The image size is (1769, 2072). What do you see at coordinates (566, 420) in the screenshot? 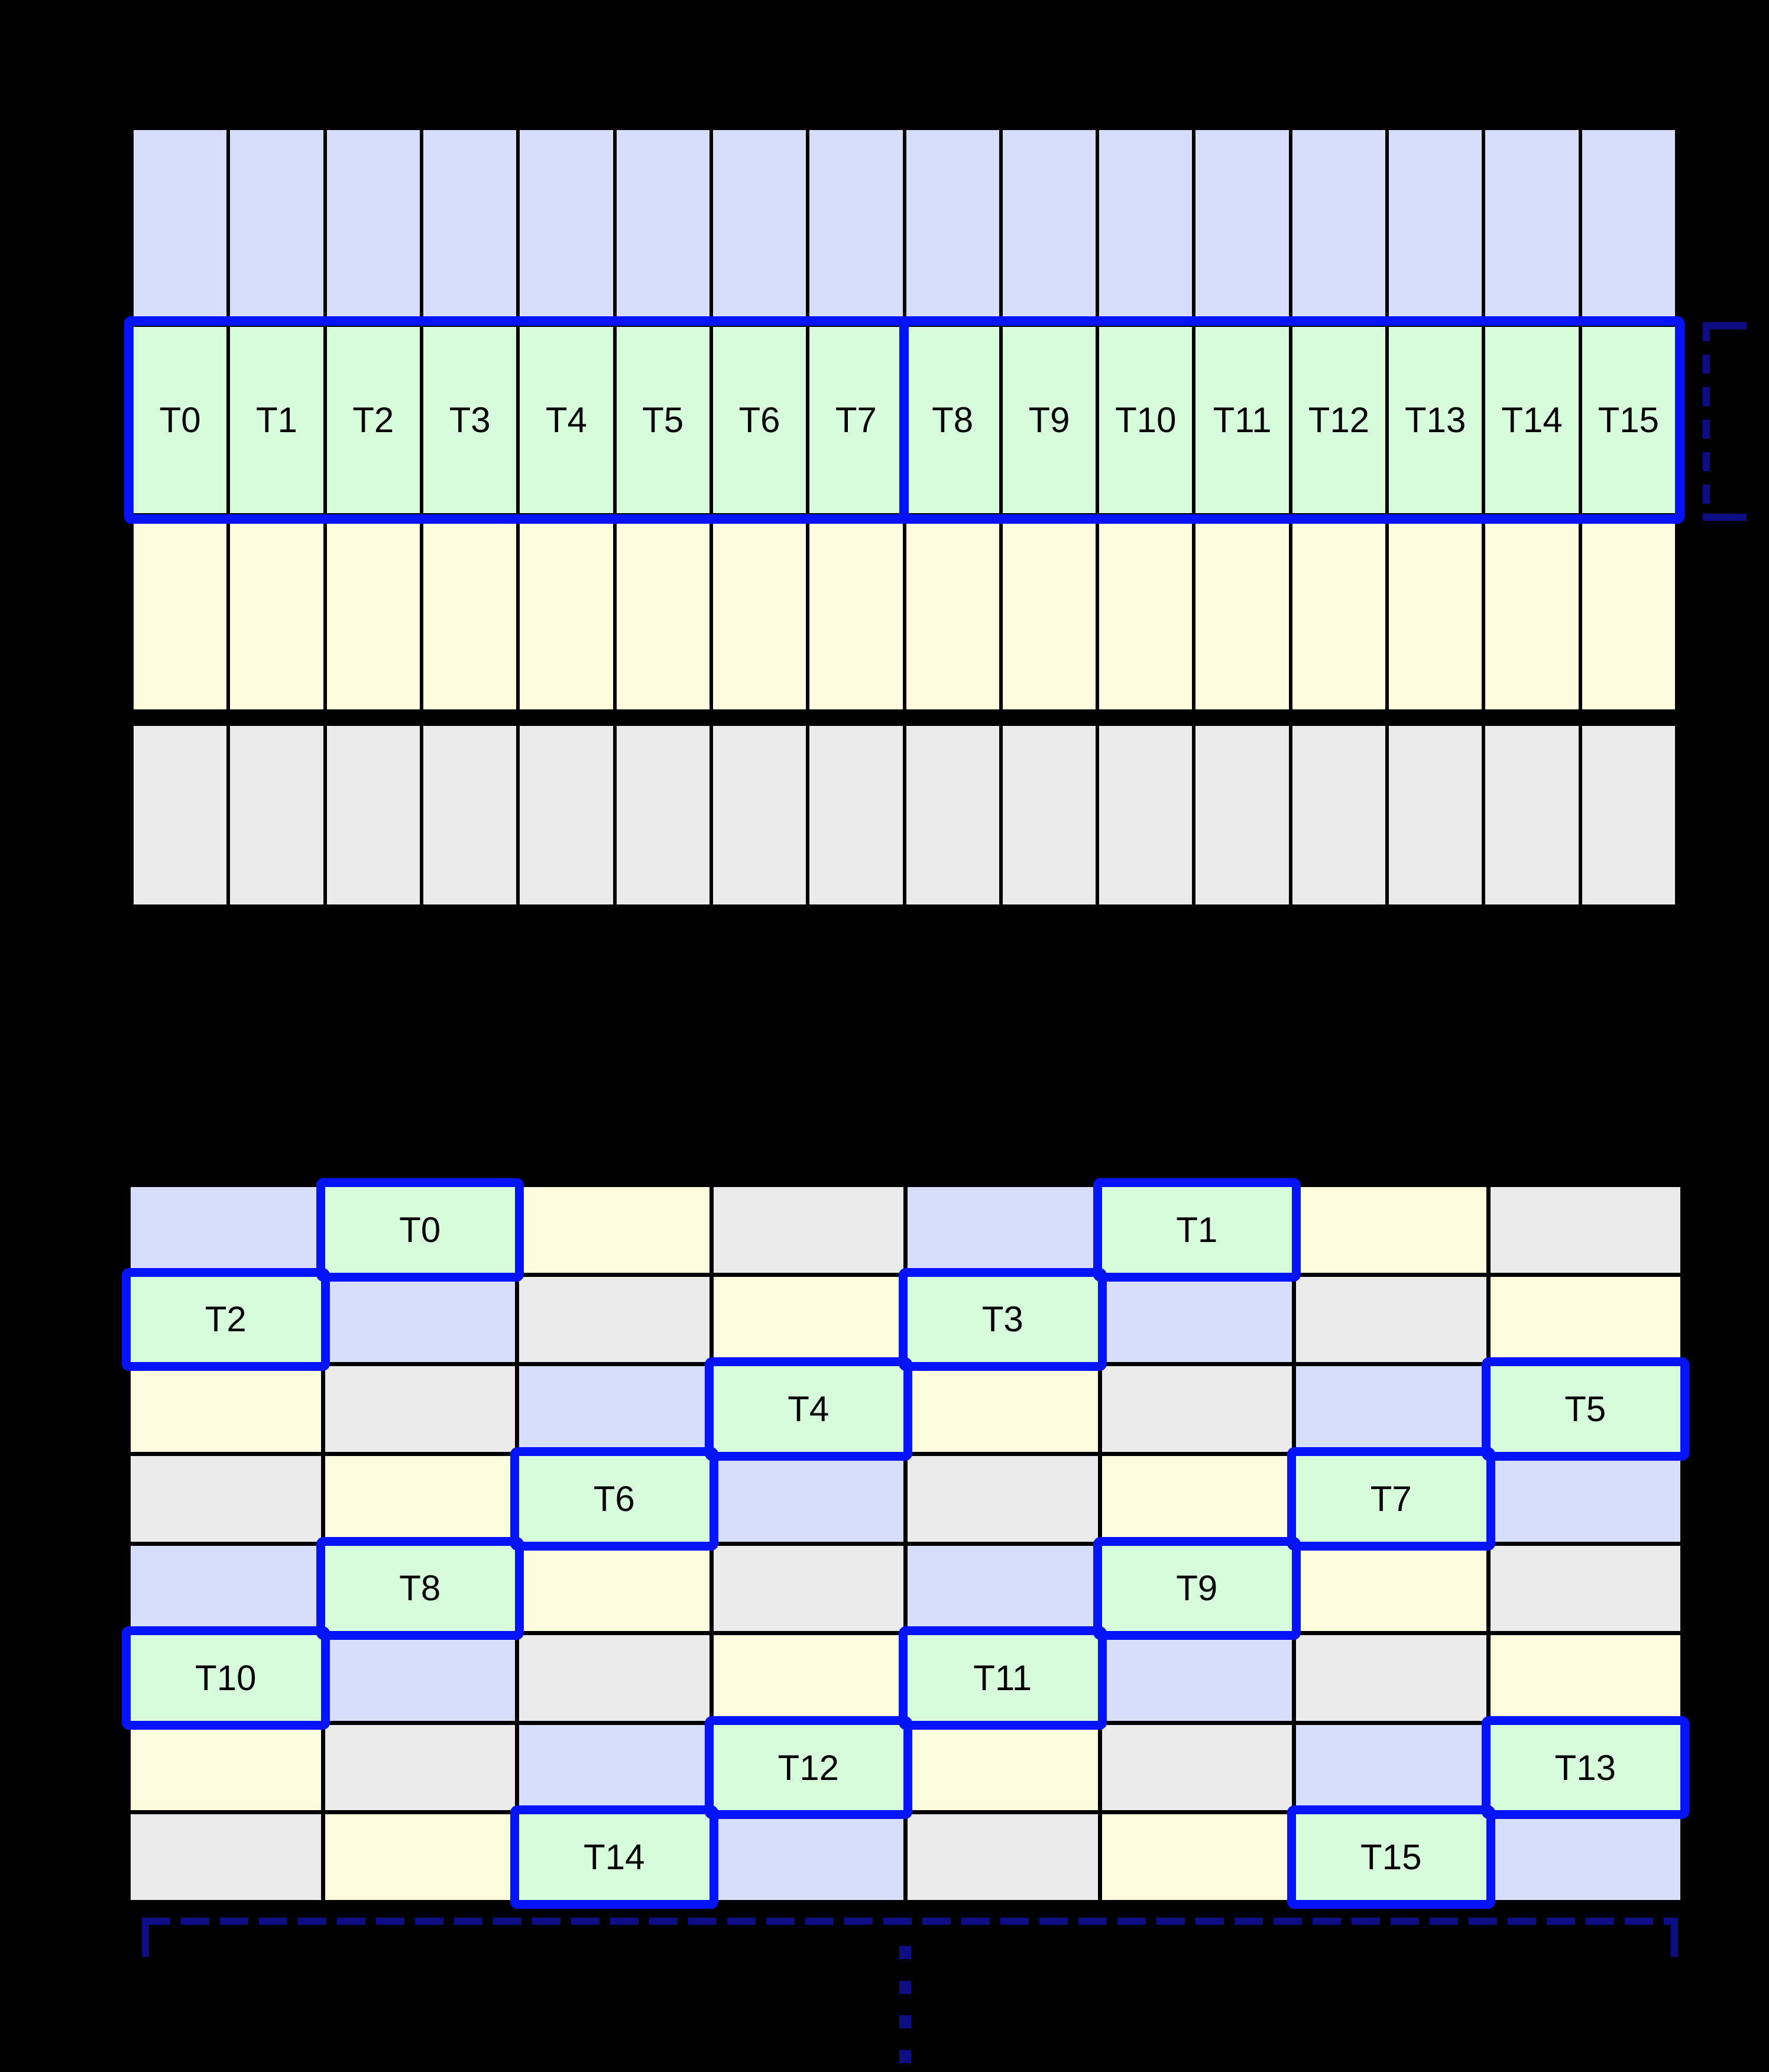
I see `thread-label: T4` at bounding box center [566, 420].